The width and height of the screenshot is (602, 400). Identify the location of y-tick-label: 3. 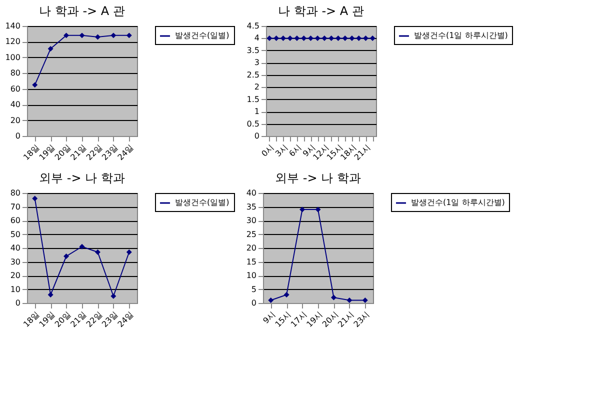
(257, 63).